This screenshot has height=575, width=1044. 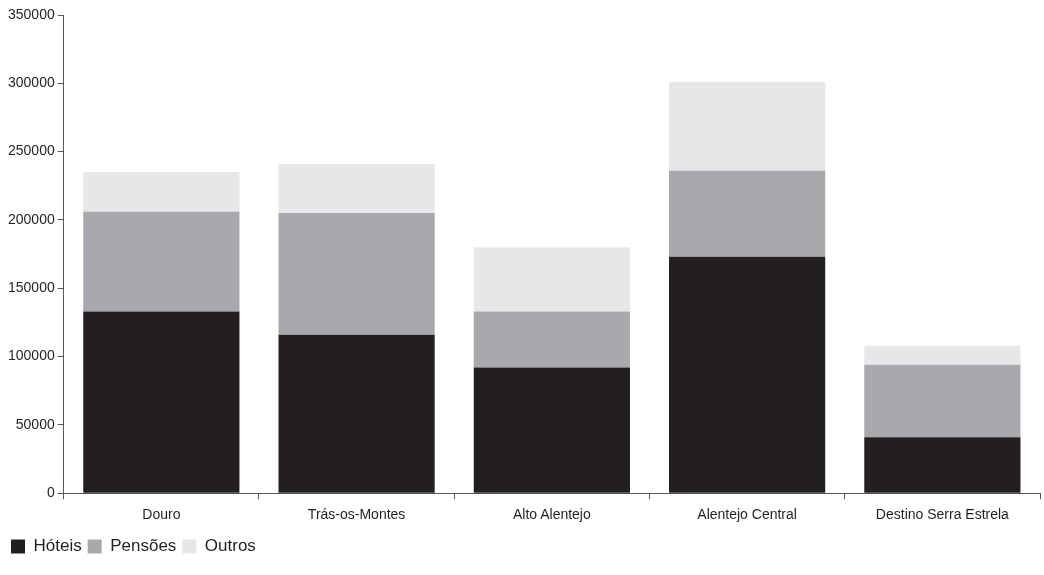 What do you see at coordinates (942, 514) in the screenshot?
I see `x-tick-label: Destino Serra Estrela` at bounding box center [942, 514].